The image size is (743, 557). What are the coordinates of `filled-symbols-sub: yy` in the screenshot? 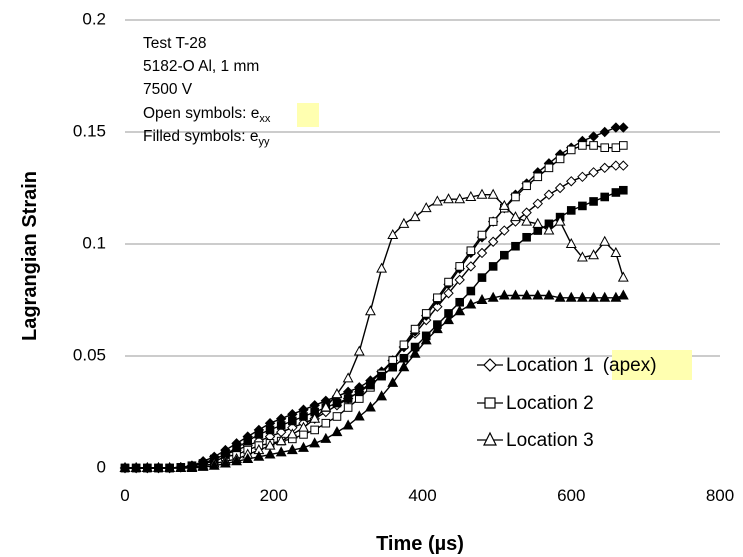 It's located at (264, 142).